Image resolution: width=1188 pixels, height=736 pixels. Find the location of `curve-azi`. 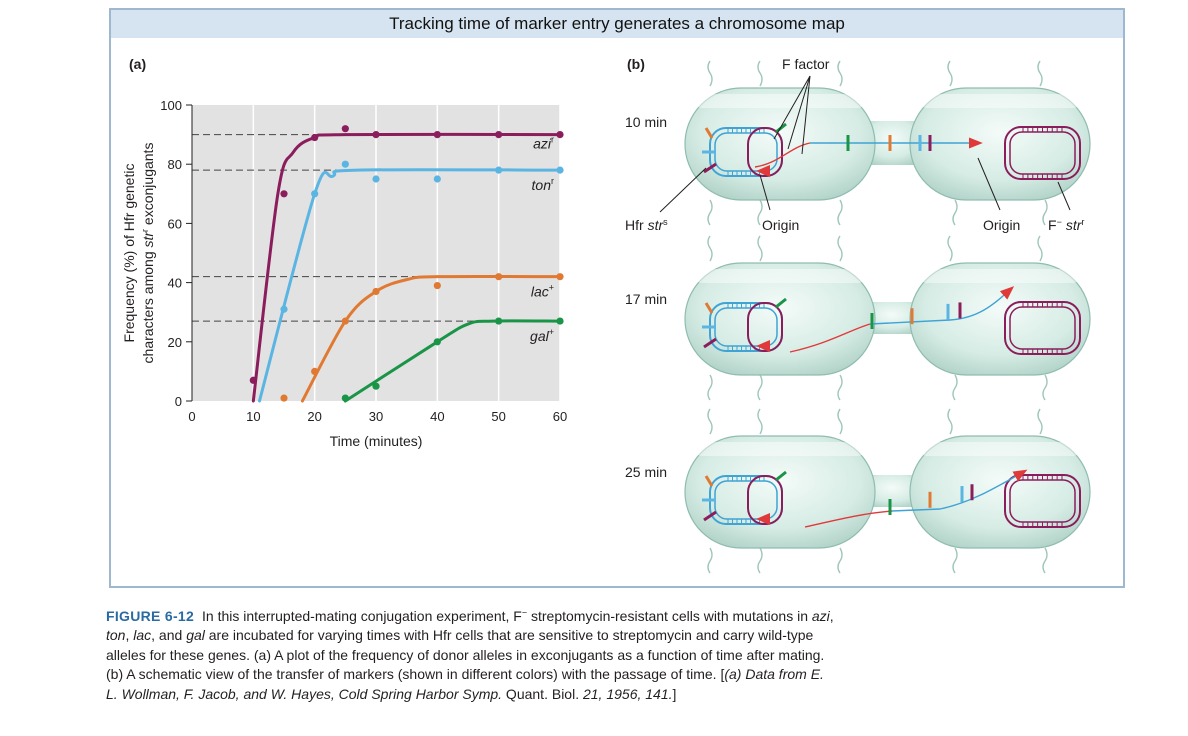

curve-azi is located at coordinates (406, 267).